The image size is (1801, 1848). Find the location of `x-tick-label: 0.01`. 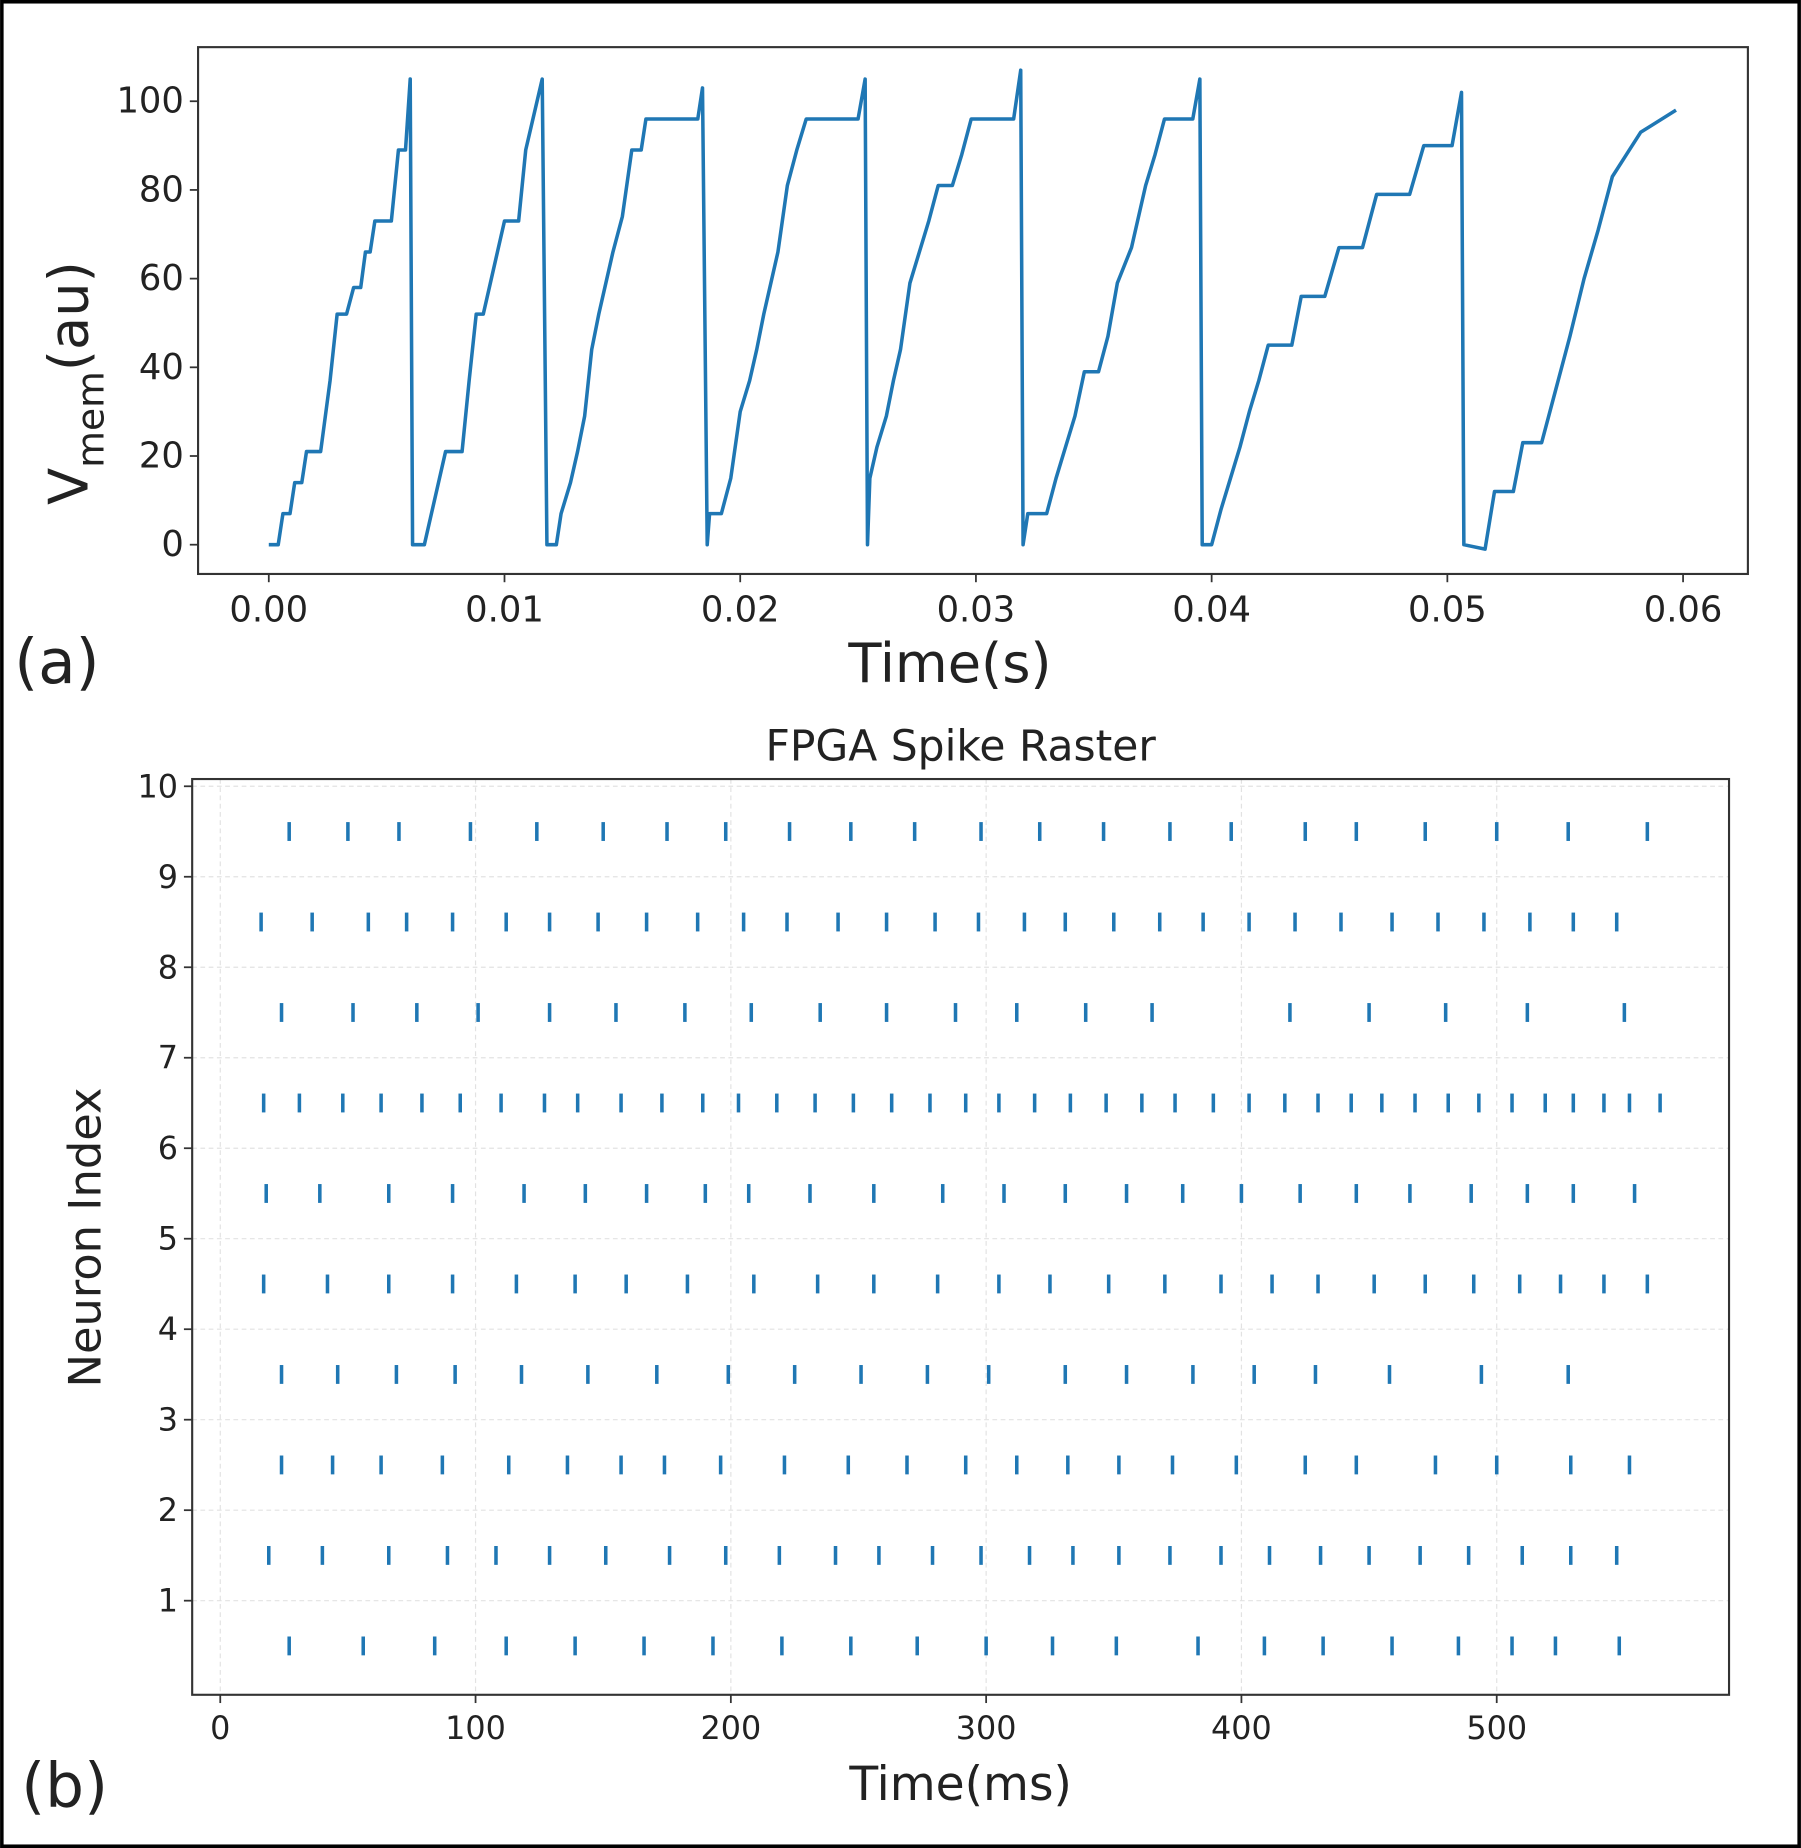

x-tick-label: 0.01 is located at coordinates (504, 609).